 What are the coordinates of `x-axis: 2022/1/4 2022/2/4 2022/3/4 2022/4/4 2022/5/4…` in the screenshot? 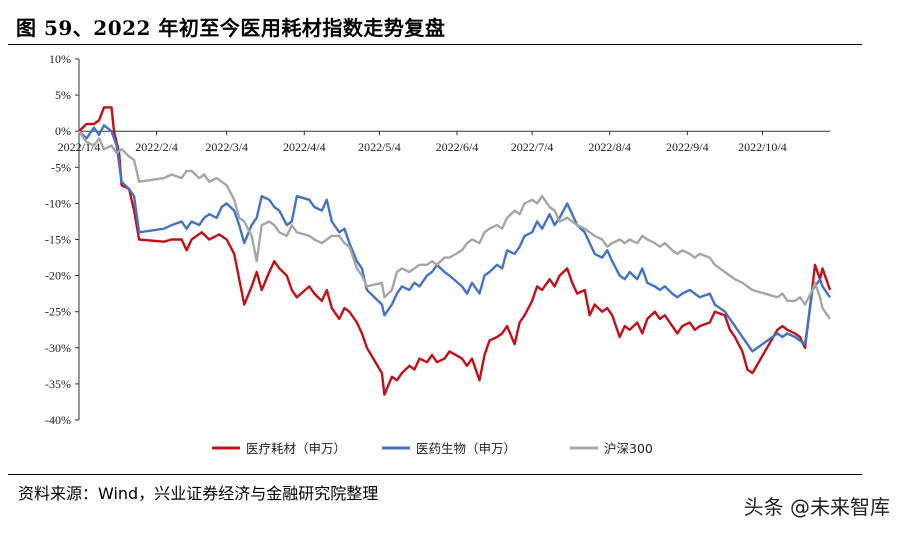 It's located at (444, 142).